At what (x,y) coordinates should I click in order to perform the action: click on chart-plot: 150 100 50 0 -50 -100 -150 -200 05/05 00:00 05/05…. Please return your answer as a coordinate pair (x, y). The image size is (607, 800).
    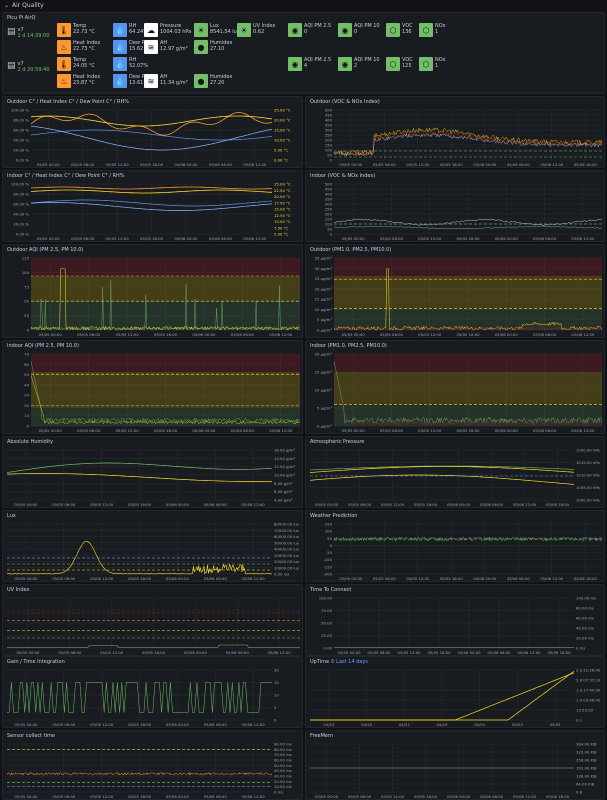
    Looking at the image, I should click on (455, 551).